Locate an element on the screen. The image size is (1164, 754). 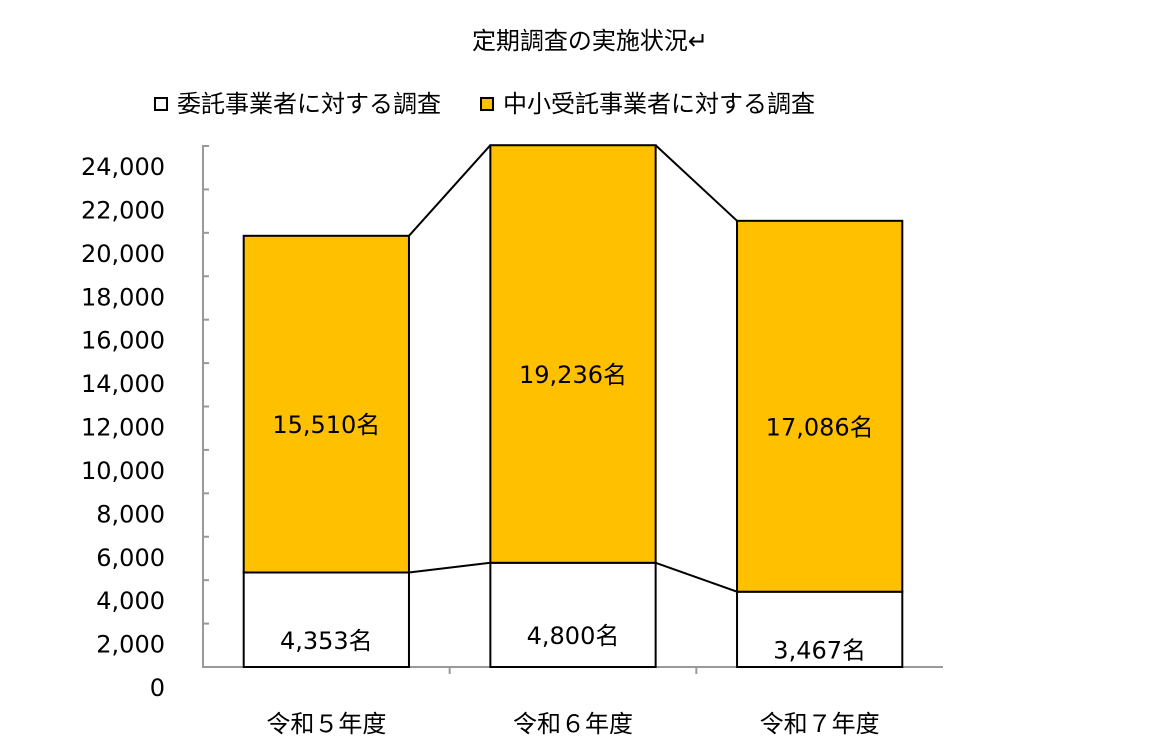
y-tick-label: 16,000 is located at coordinates (123, 341).